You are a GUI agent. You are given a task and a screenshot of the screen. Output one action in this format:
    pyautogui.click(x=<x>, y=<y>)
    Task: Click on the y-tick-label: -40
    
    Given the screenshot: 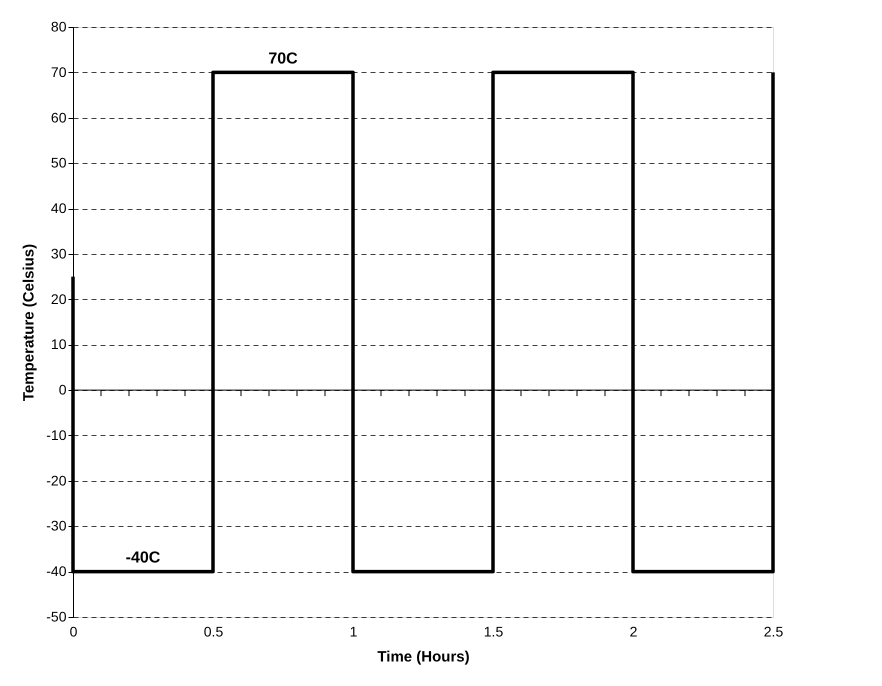 What is the action you would take?
    pyautogui.click(x=56, y=571)
    